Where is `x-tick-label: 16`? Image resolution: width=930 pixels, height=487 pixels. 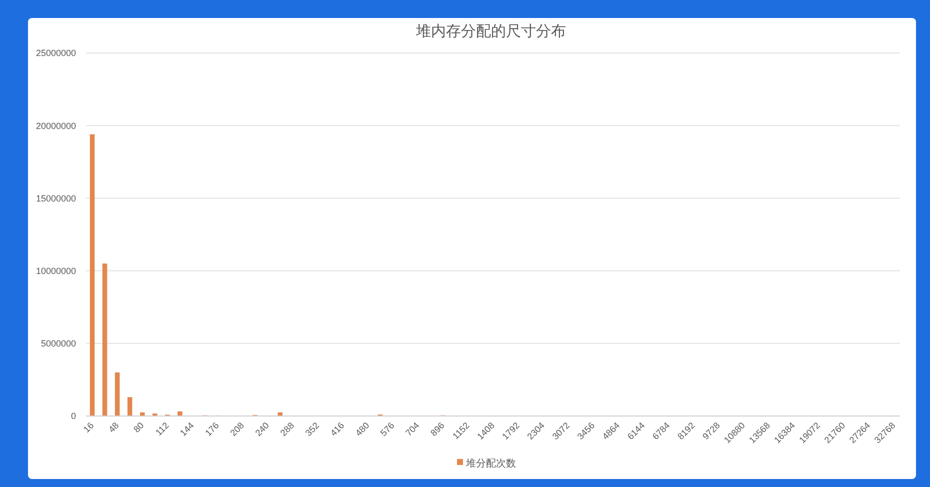 x-tick-label: 16 is located at coordinates (89, 427).